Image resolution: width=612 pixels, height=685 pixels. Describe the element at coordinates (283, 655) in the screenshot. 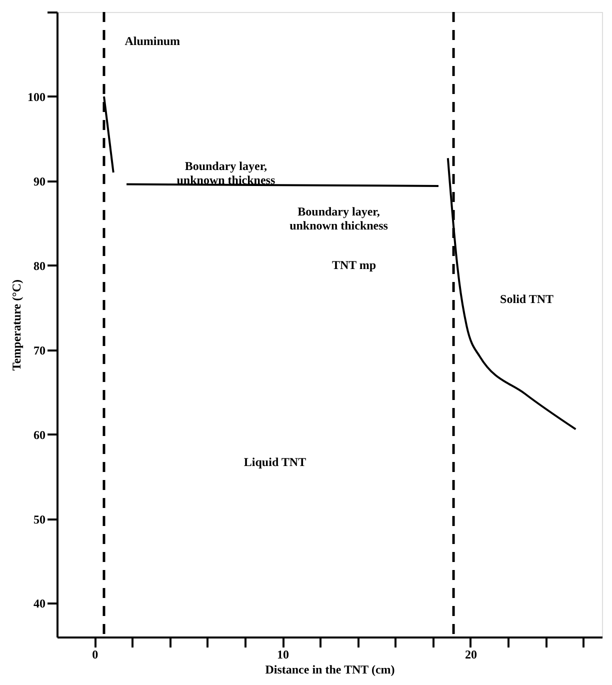

I see `x-tick-label: 10` at that location.